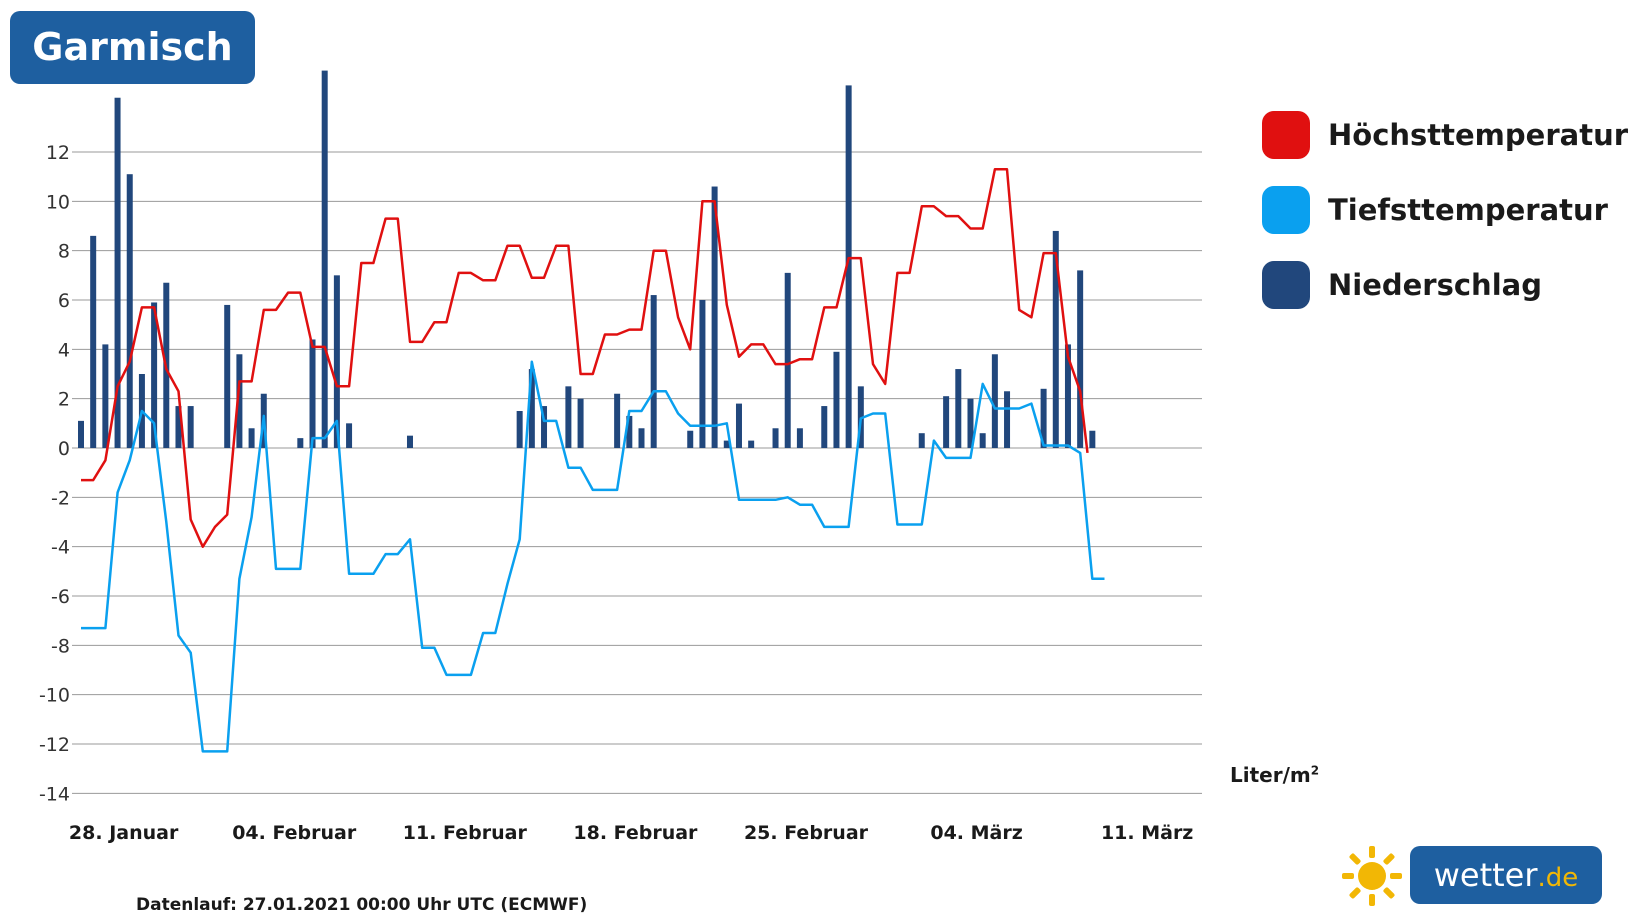  Describe the element at coordinates (976, 833) in the screenshot. I see `x-tick-label: 04. März` at that location.